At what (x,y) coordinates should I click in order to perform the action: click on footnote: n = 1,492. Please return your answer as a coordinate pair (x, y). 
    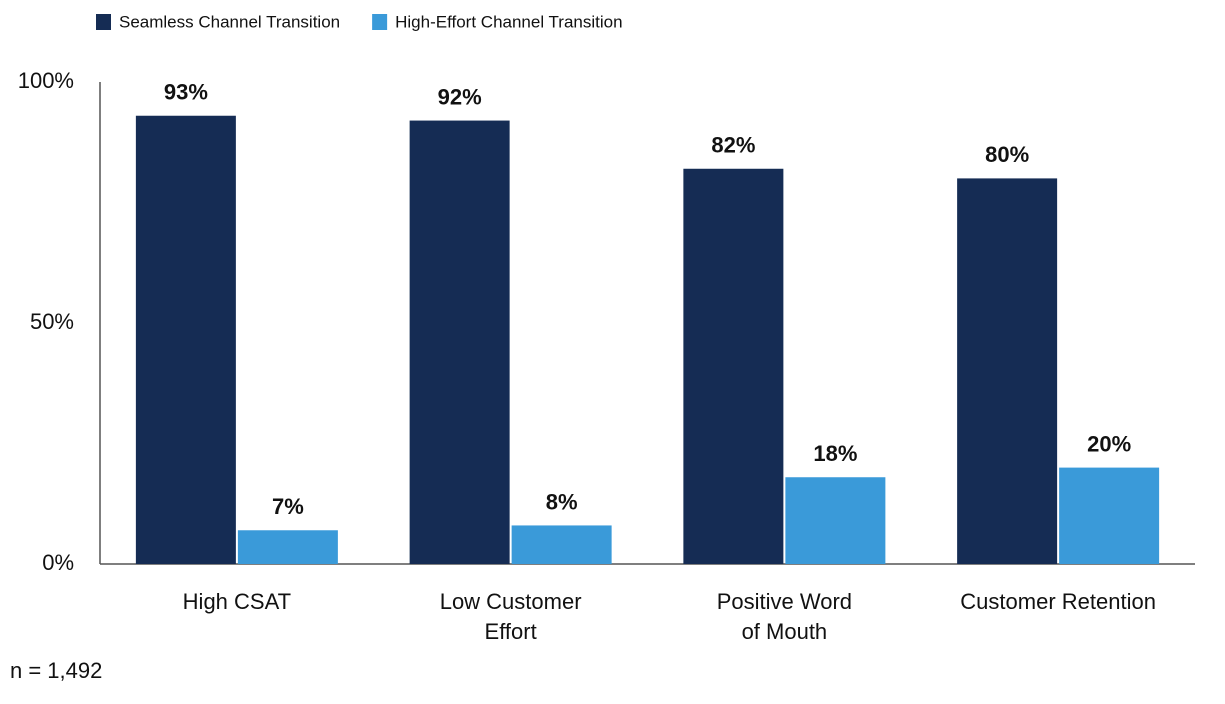
    Looking at the image, I should click on (56, 670).